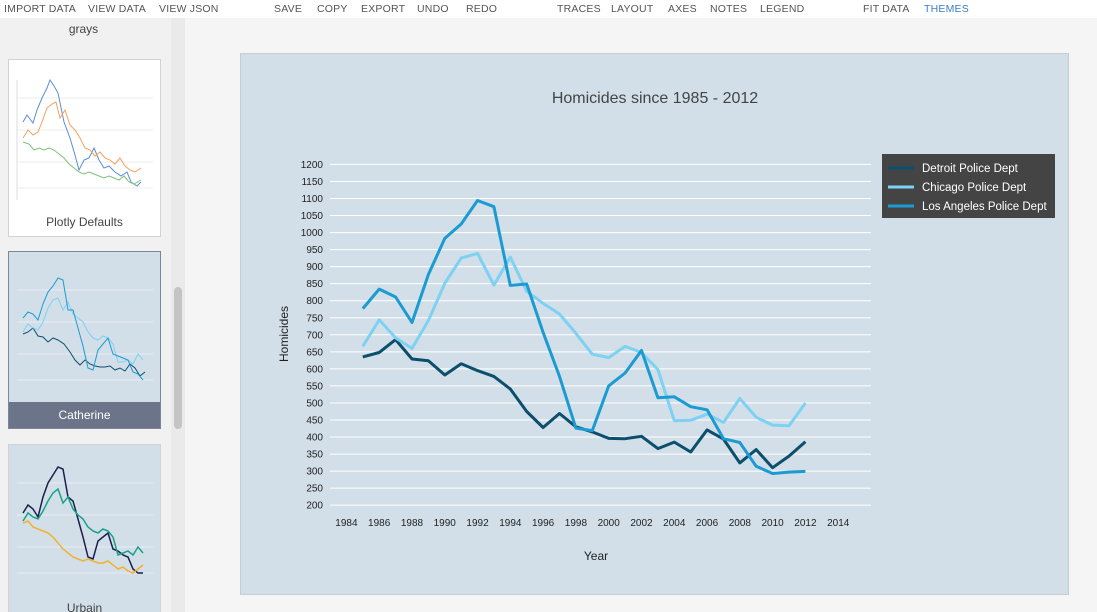  I want to click on y-tick-label: 700, so click(314, 335).